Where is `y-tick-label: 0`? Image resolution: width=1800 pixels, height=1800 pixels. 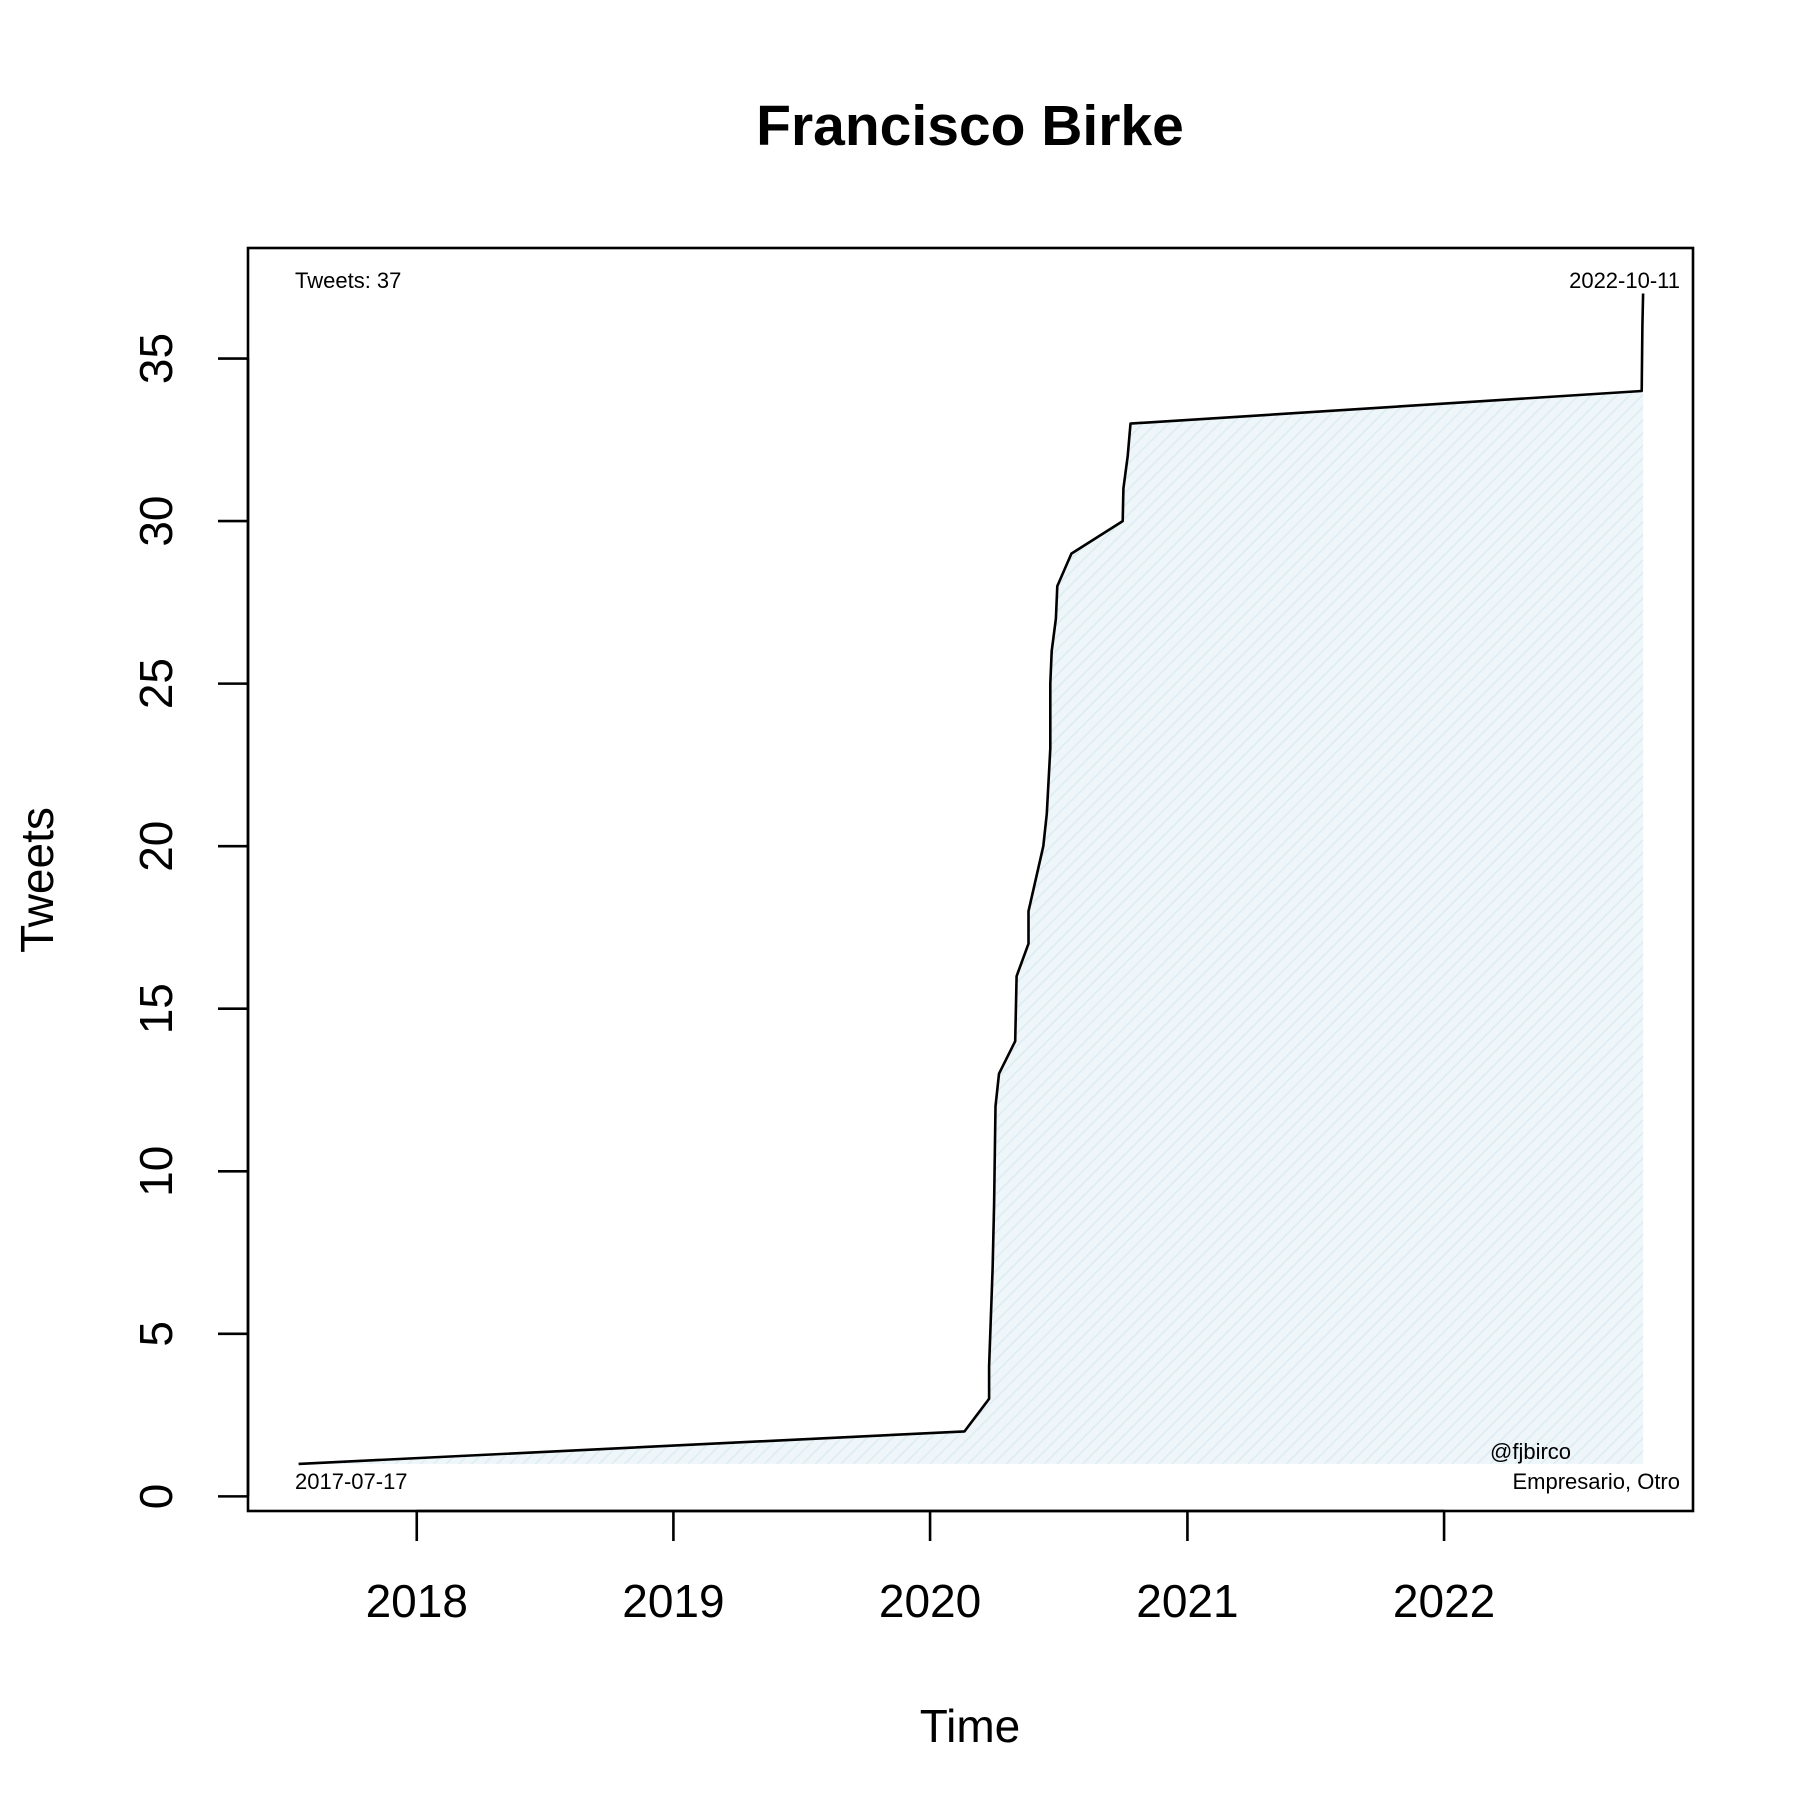
y-tick-label: 0 is located at coordinates (156, 1497).